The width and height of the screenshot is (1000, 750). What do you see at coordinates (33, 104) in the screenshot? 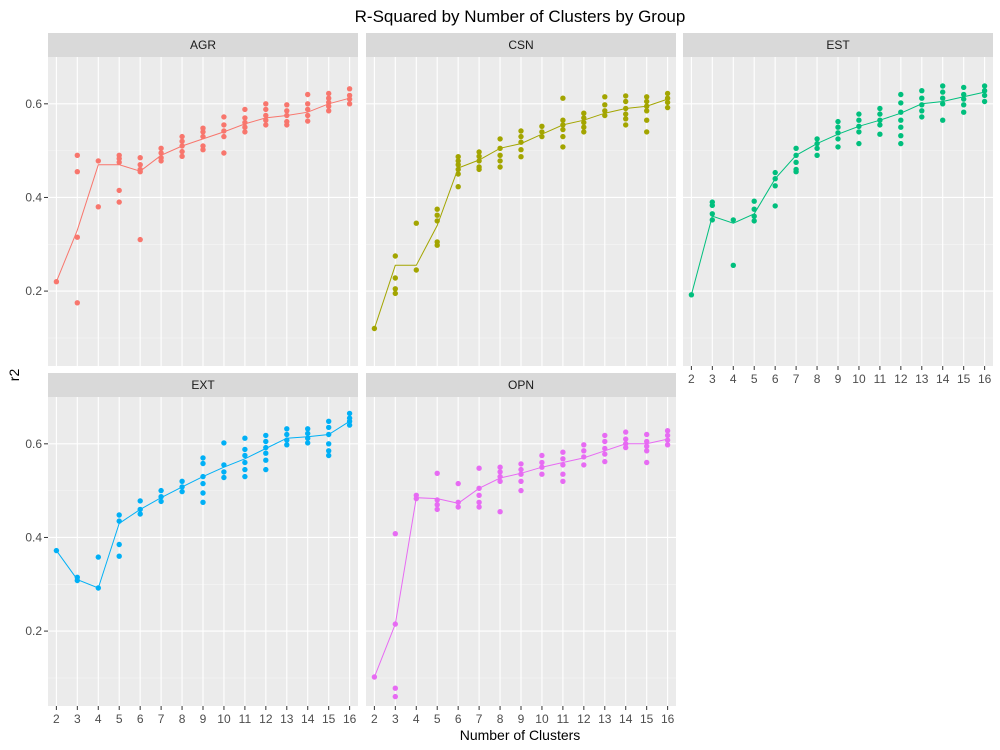
I see `y-tick-label: 0.6` at bounding box center [33, 104].